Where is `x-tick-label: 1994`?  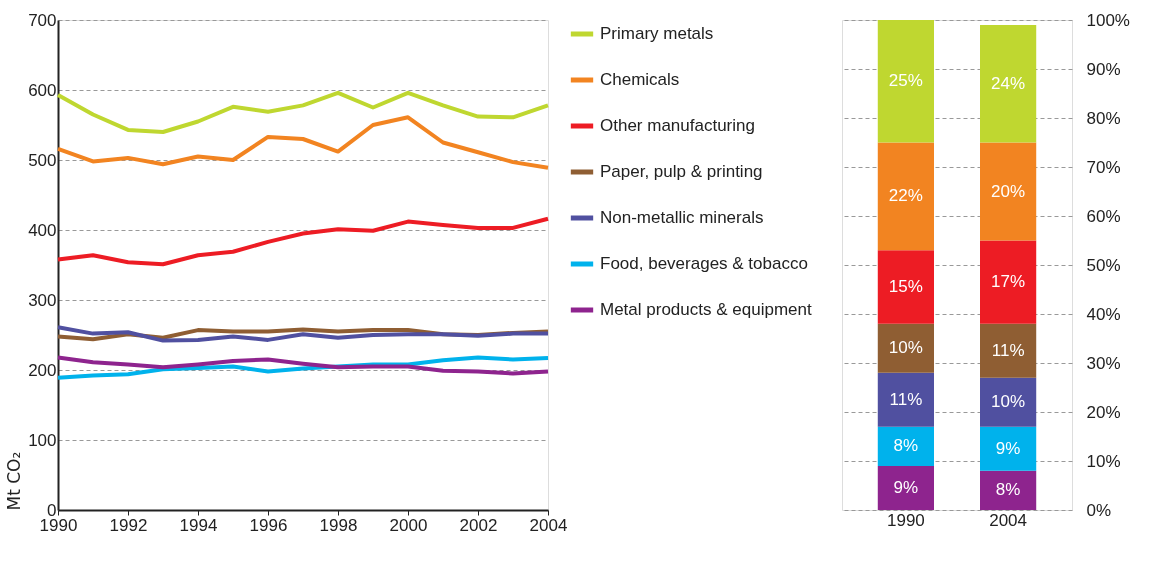
x-tick-label: 1994 is located at coordinates (198, 525).